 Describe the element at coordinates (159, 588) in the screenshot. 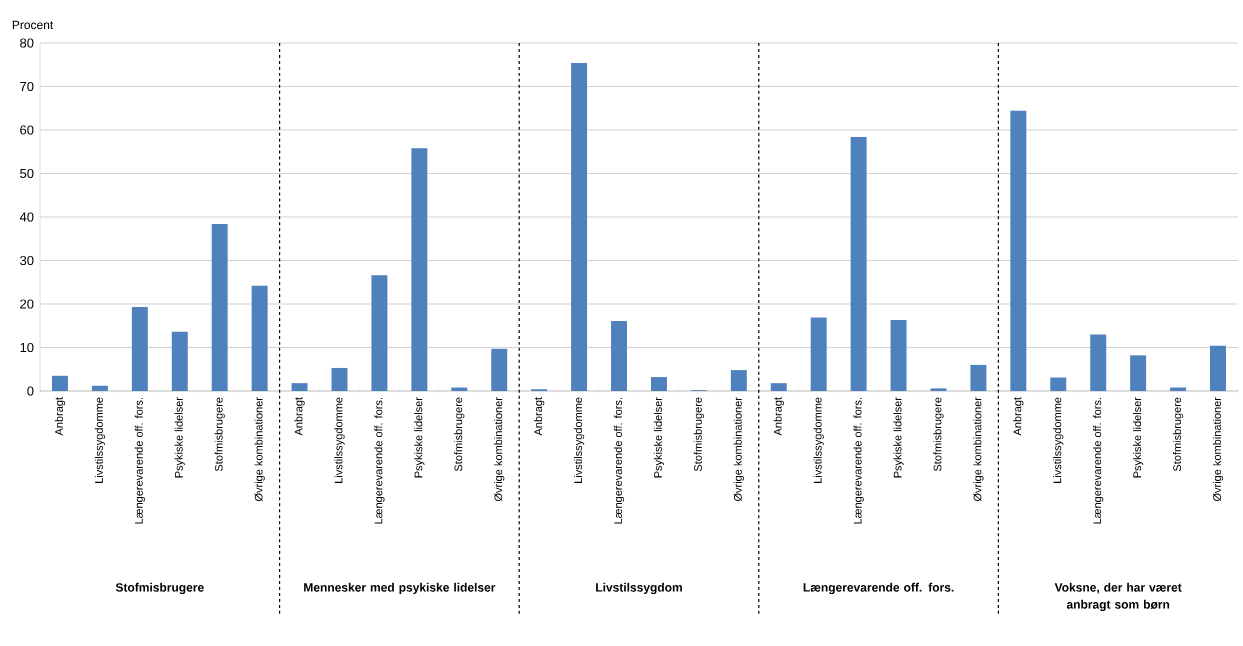

I see `text: Stofmisbrugere` at that location.